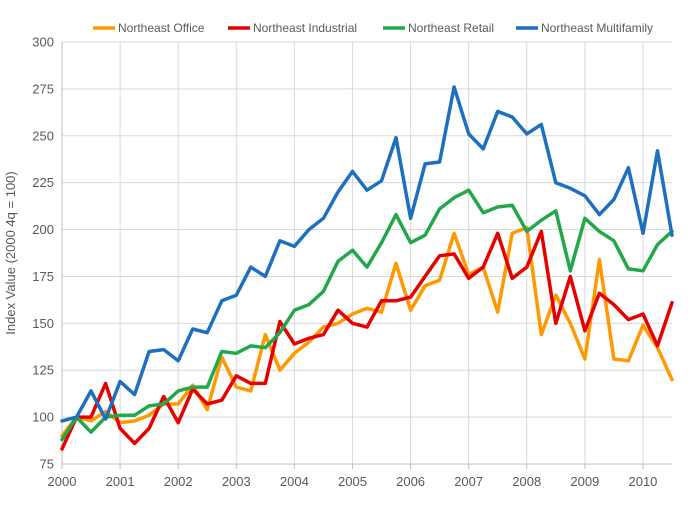 The image size is (700, 506). I want to click on y-tick-label: 250, so click(43, 135).